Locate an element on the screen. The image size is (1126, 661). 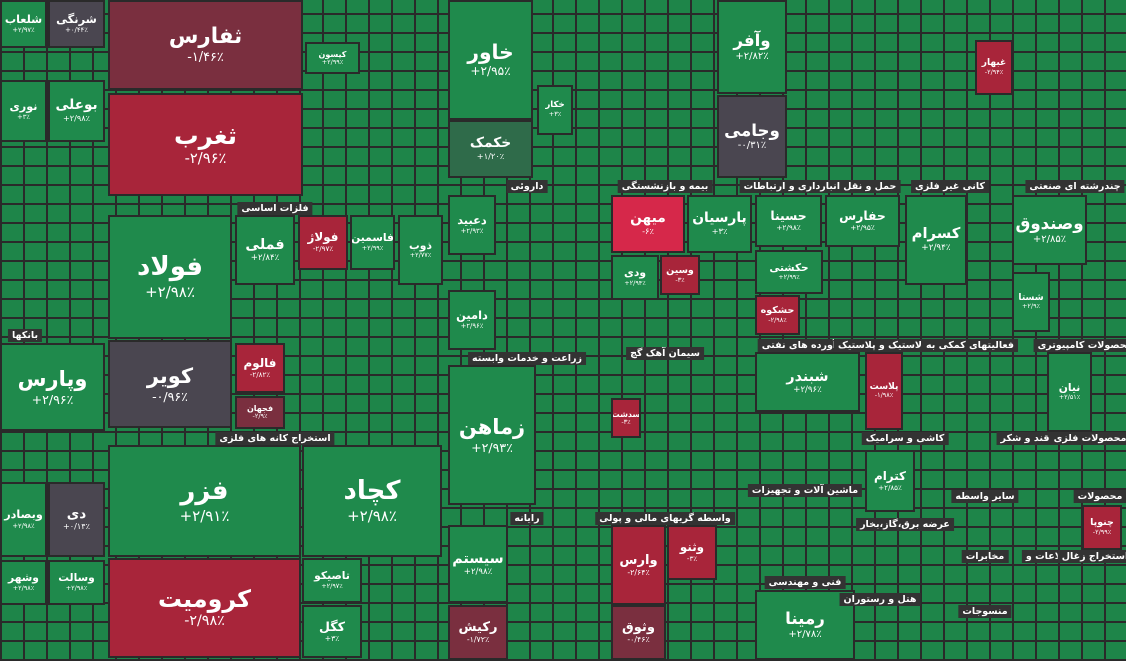
stock-name: سدشت is located at coordinates (626, 414).